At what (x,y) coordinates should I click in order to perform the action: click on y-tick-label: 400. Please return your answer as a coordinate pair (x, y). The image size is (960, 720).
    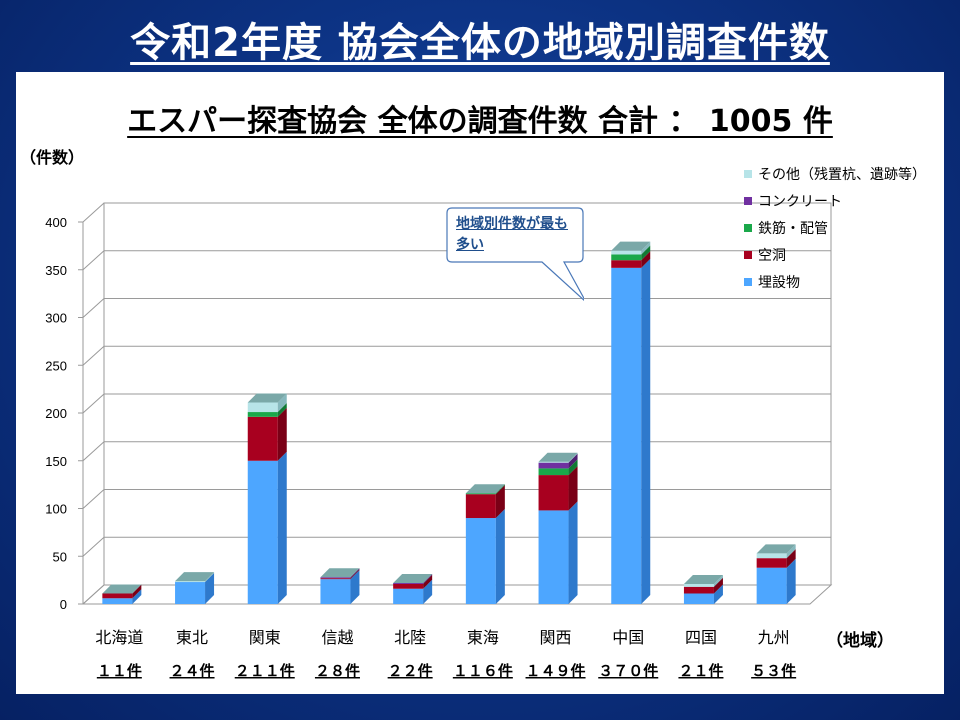
    Looking at the image, I should click on (56, 222).